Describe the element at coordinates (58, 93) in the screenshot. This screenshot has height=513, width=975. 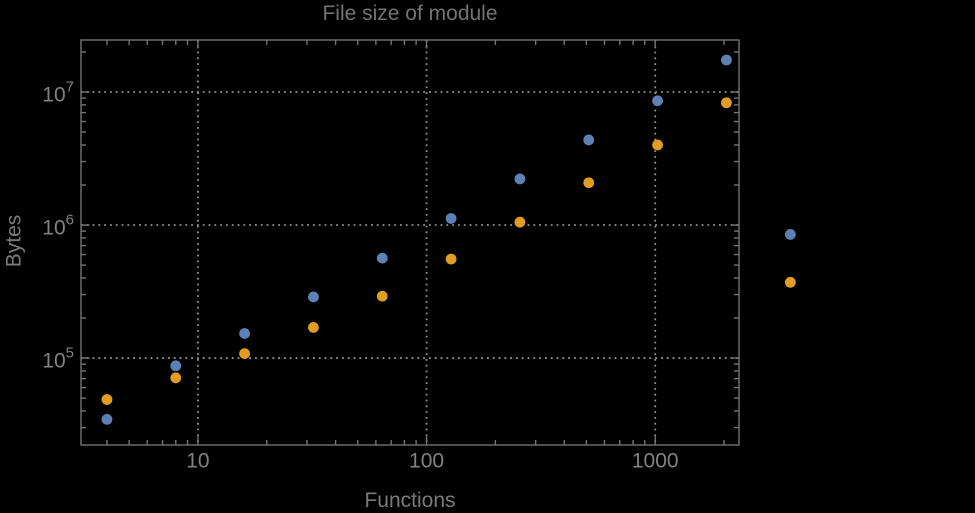
I see `y-tick-label: 10⁷` at that location.